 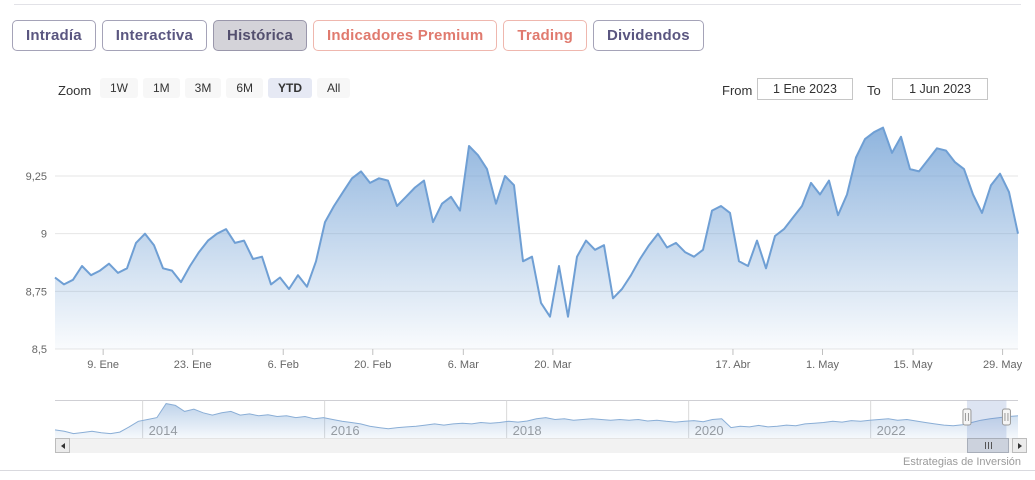 I want to click on triangle-left-icon, so click(x=62, y=445).